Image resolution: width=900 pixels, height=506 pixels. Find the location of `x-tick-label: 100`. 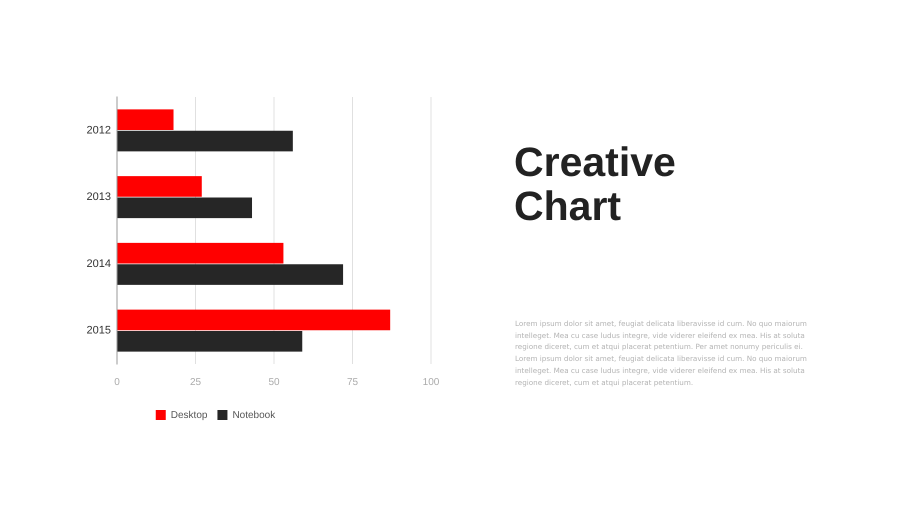

x-tick-label: 100 is located at coordinates (431, 382).